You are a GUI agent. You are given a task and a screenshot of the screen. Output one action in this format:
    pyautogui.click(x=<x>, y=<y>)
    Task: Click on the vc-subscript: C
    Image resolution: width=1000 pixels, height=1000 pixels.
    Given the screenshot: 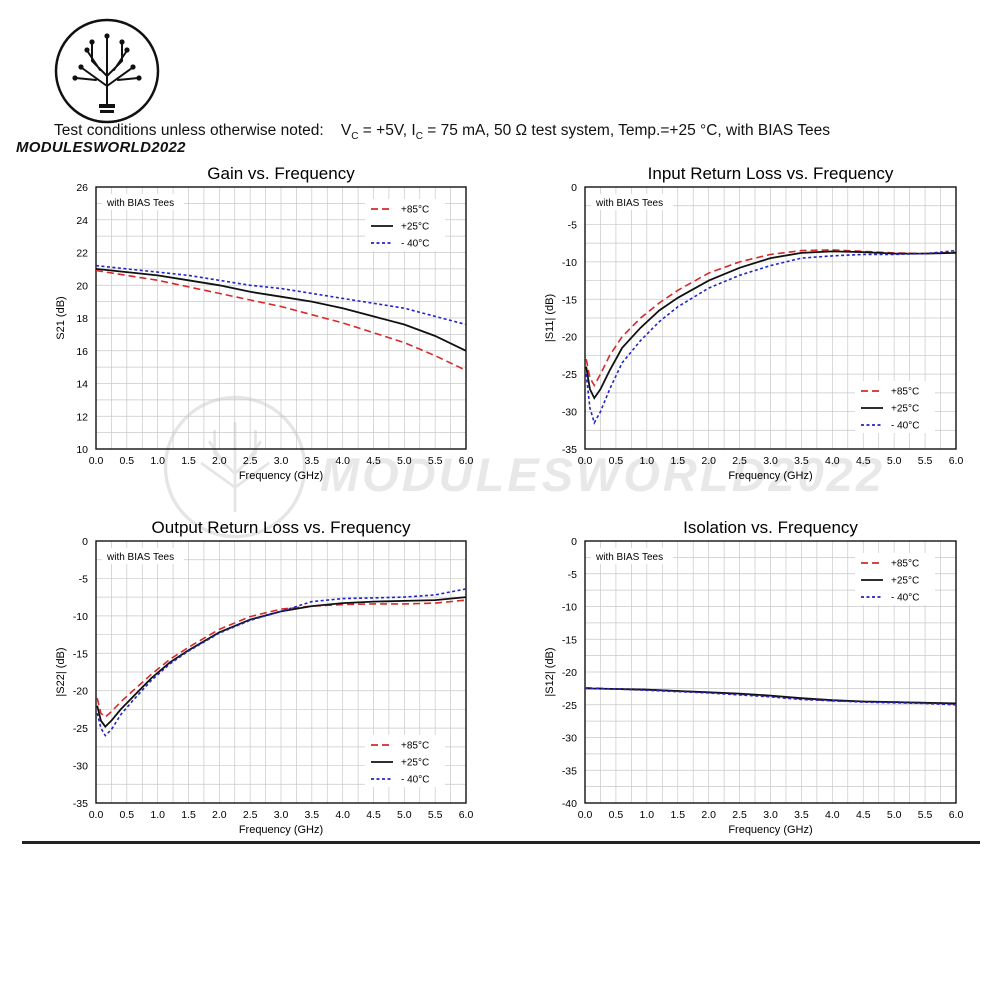 What is the action you would take?
    pyautogui.click(x=355, y=137)
    